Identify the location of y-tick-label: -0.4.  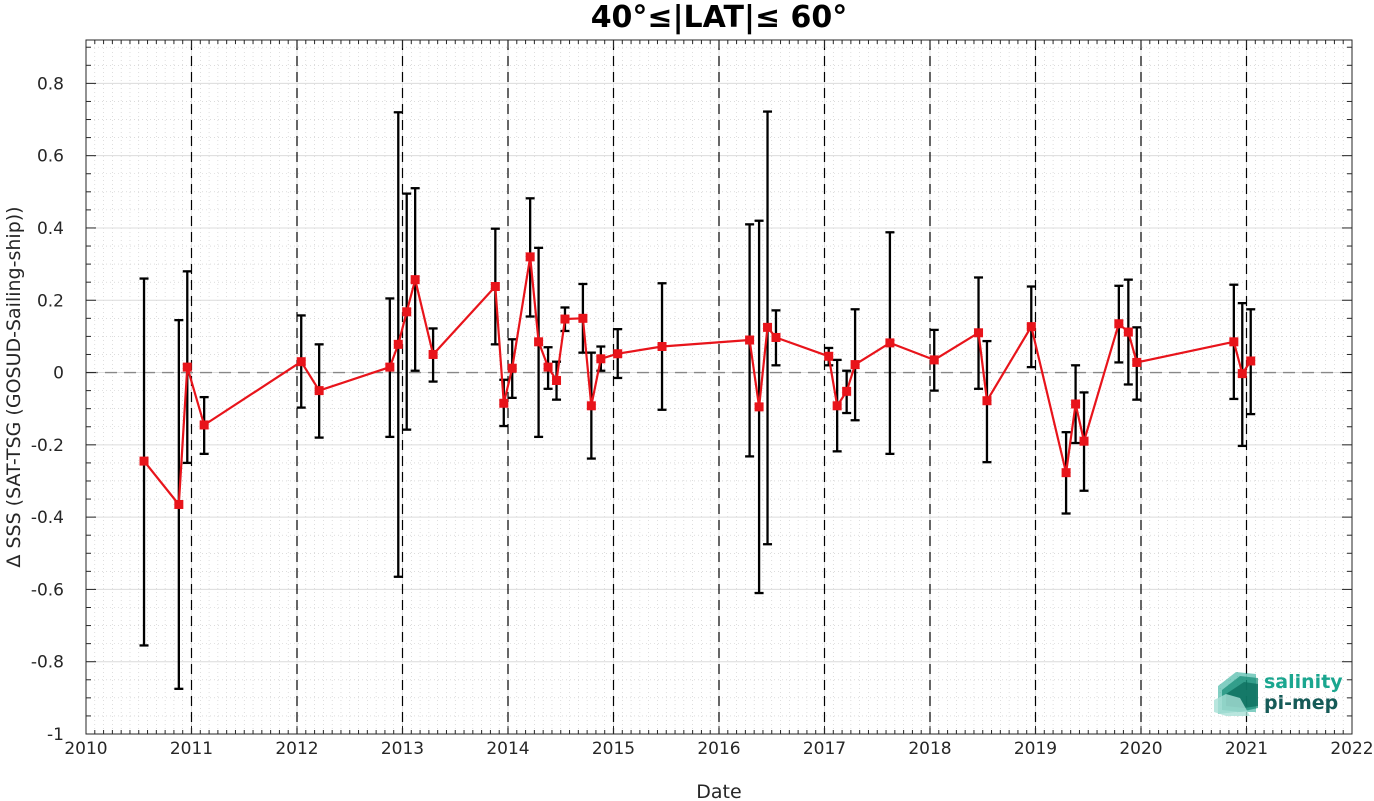
(47, 518).